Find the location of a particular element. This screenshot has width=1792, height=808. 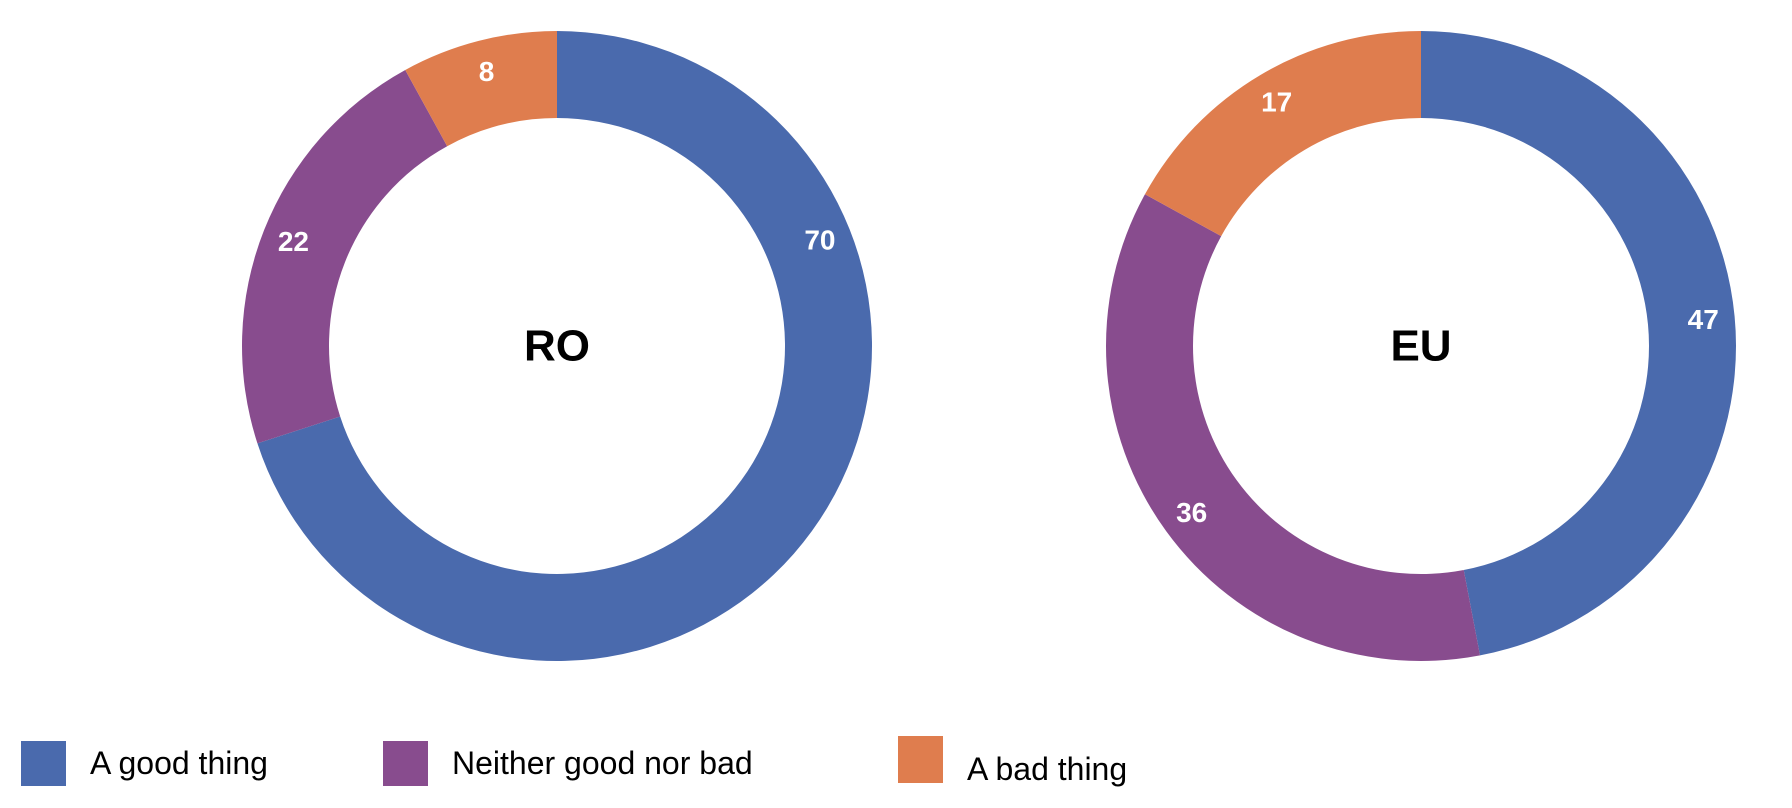

data-label-ro-good: 70 is located at coordinates (819, 239).